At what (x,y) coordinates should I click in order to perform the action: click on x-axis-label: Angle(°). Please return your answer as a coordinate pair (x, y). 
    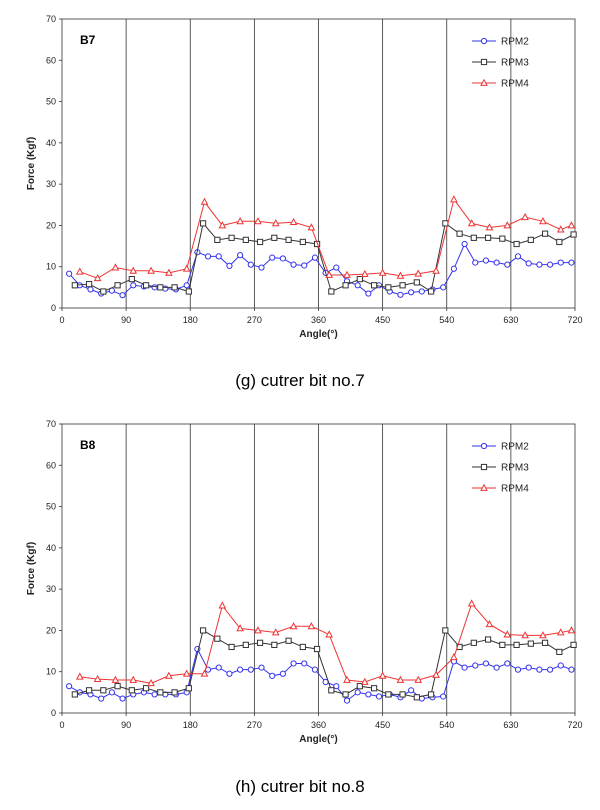
    Looking at the image, I should click on (318, 739).